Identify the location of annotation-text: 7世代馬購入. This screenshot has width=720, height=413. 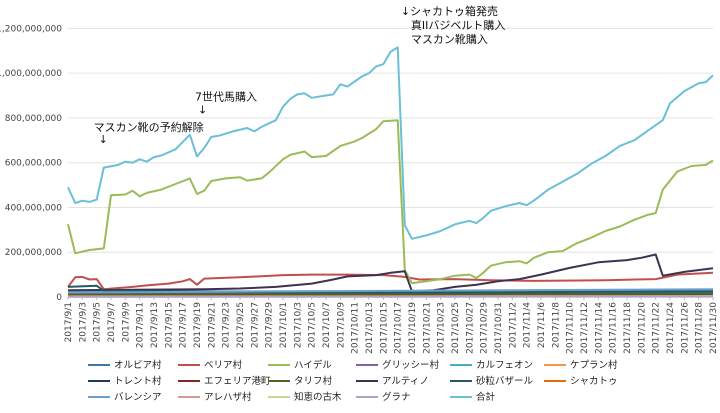
(226, 96).